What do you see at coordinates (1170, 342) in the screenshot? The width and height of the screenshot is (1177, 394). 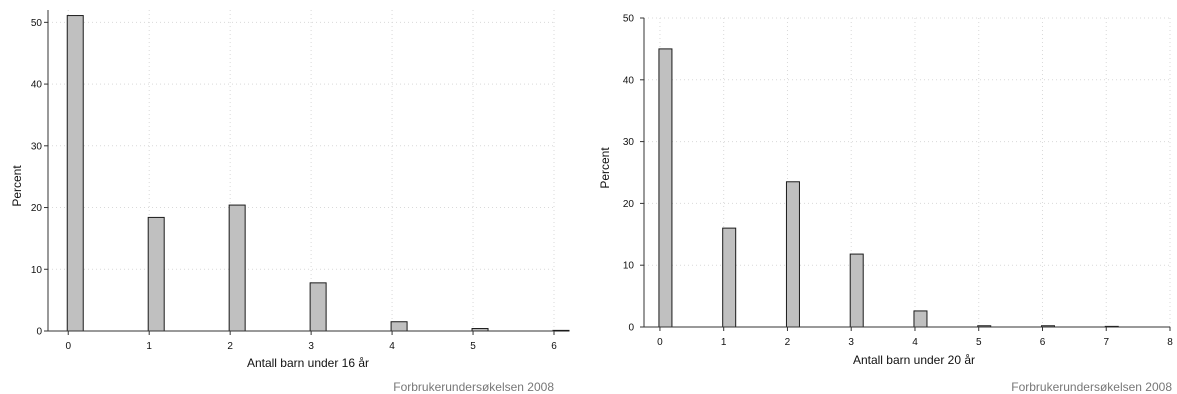 I see `x-tick-label: 8` at bounding box center [1170, 342].